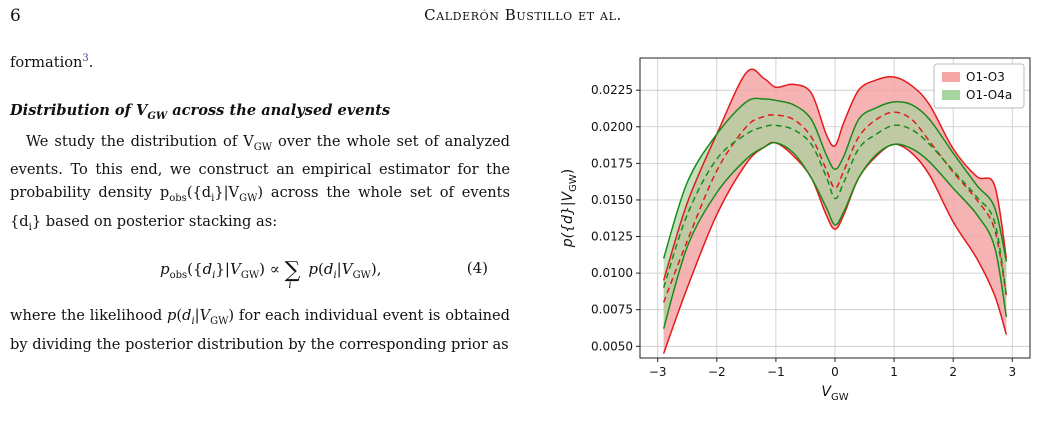 The width and height of the screenshot is (1046, 429). What do you see at coordinates (15, 16) in the screenshot?
I see `page-number: 6` at bounding box center [15, 16].